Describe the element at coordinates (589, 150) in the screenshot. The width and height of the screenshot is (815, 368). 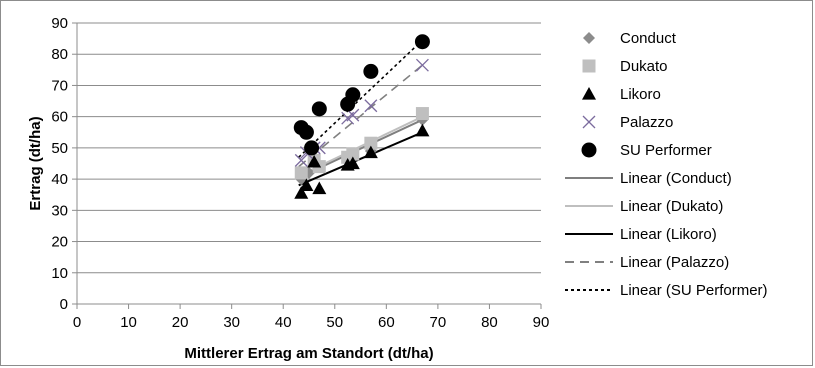
I see `legend-marker-su-performer` at that location.